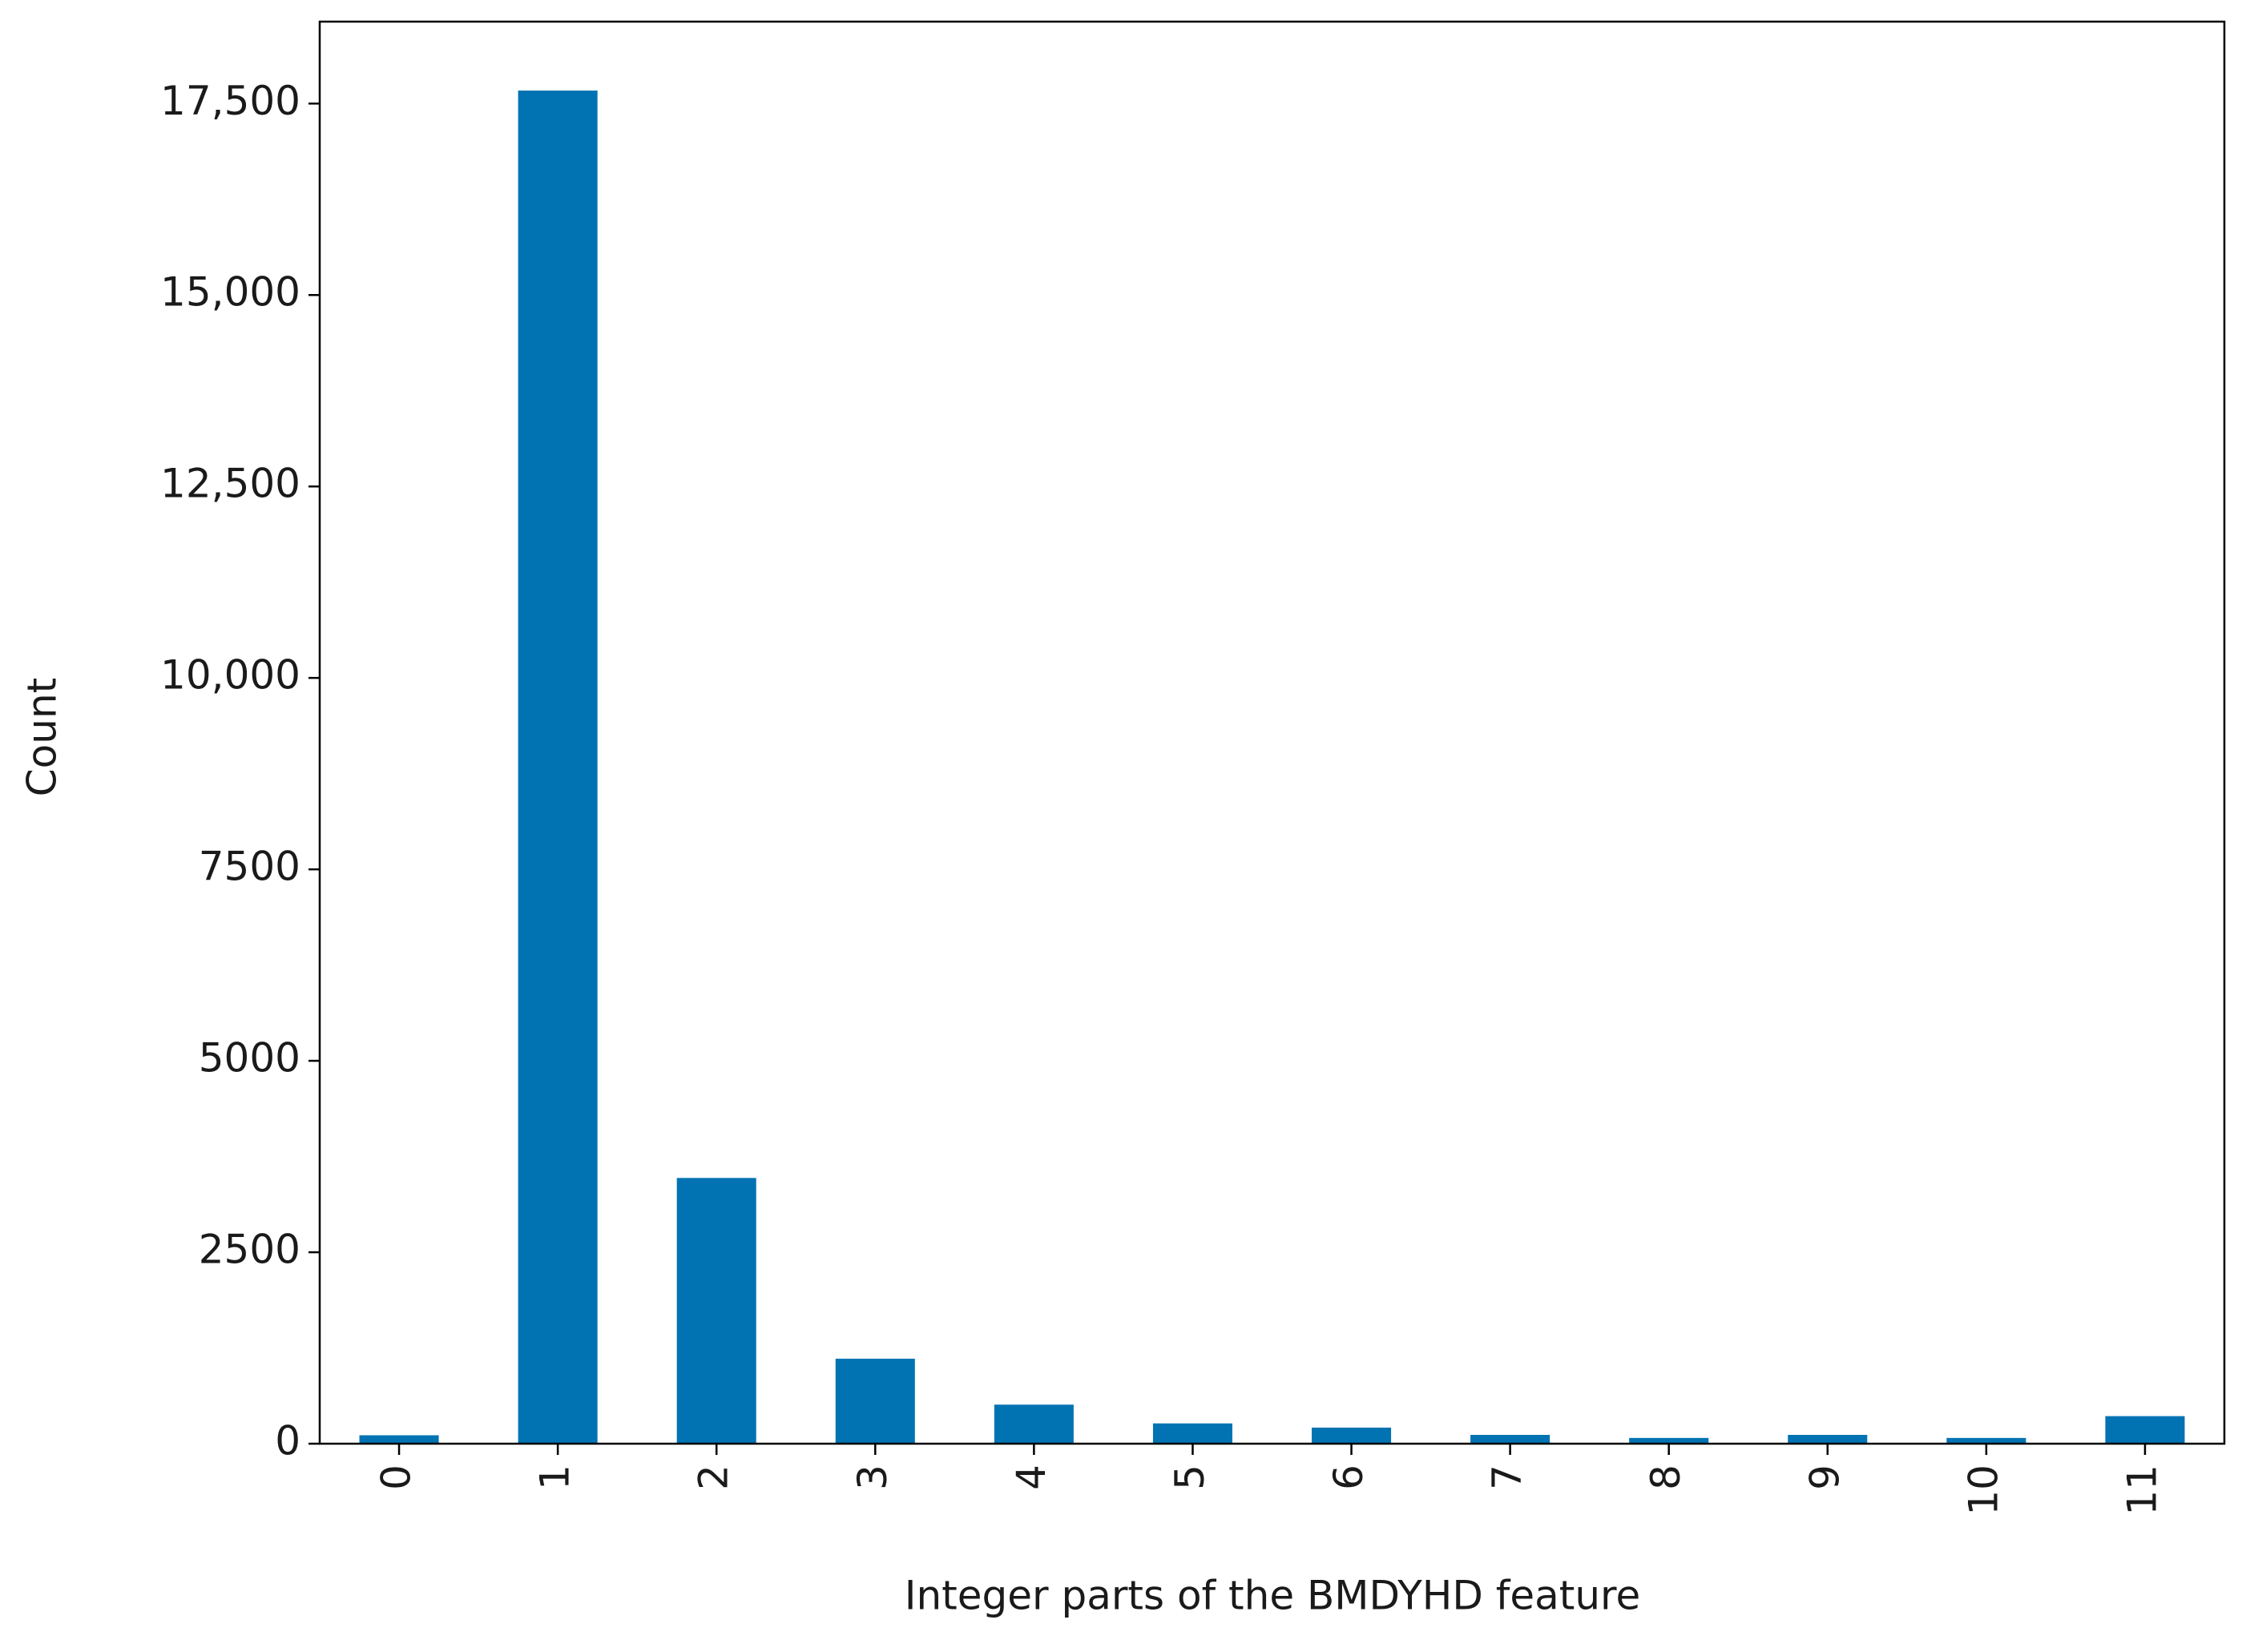  What do you see at coordinates (1666, 1478) in the screenshot?
I see `x-tick-label: 8` at bounding box center [1666, 1478].